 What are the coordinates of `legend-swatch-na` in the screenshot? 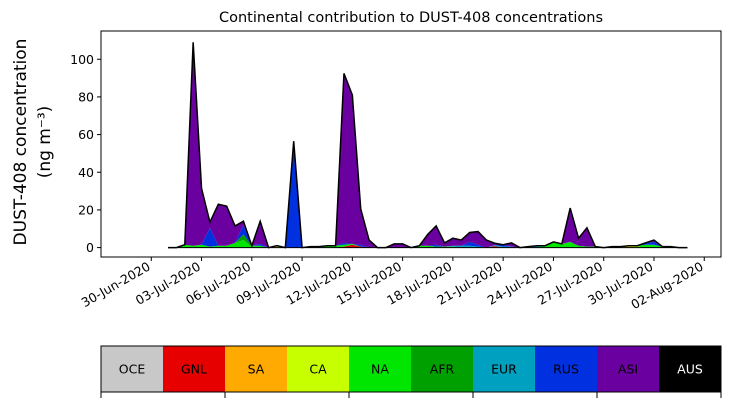 It's located at (380, 369).